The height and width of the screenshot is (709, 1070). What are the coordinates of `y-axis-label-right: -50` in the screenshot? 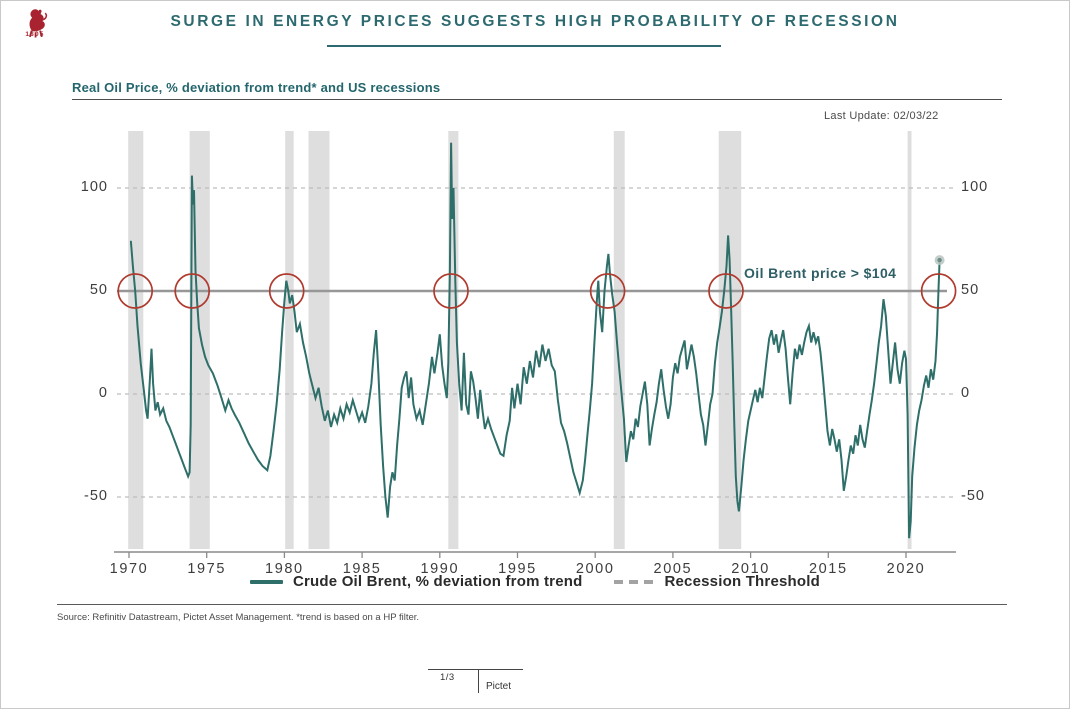 It's located at (973, 496).